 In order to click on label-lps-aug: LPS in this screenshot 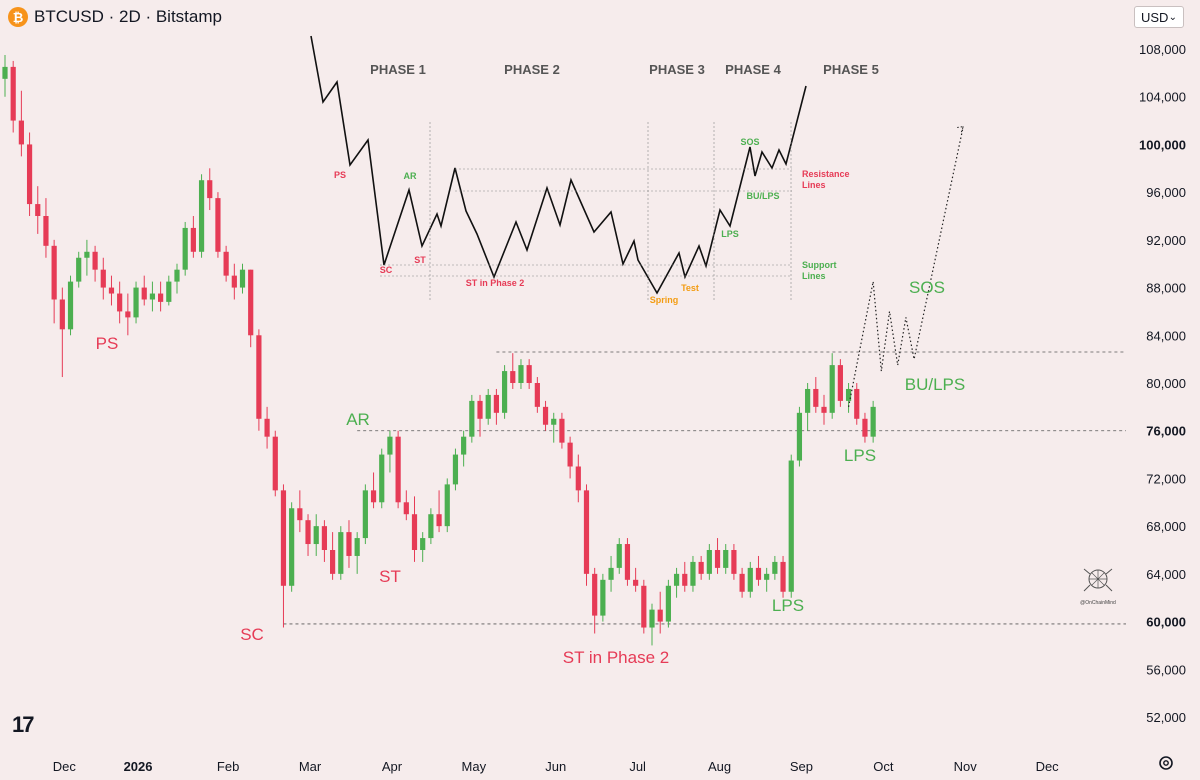, I will do `click(788, 605)`.